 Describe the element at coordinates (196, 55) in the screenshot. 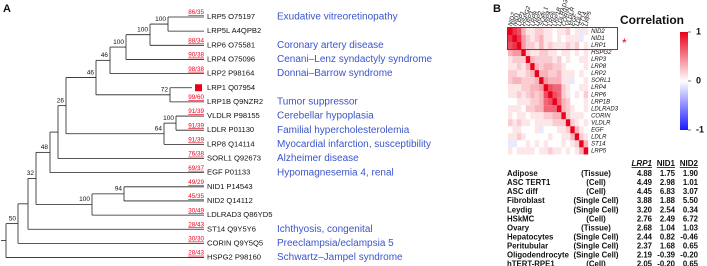

I see `ratio: 90/38` at that location.